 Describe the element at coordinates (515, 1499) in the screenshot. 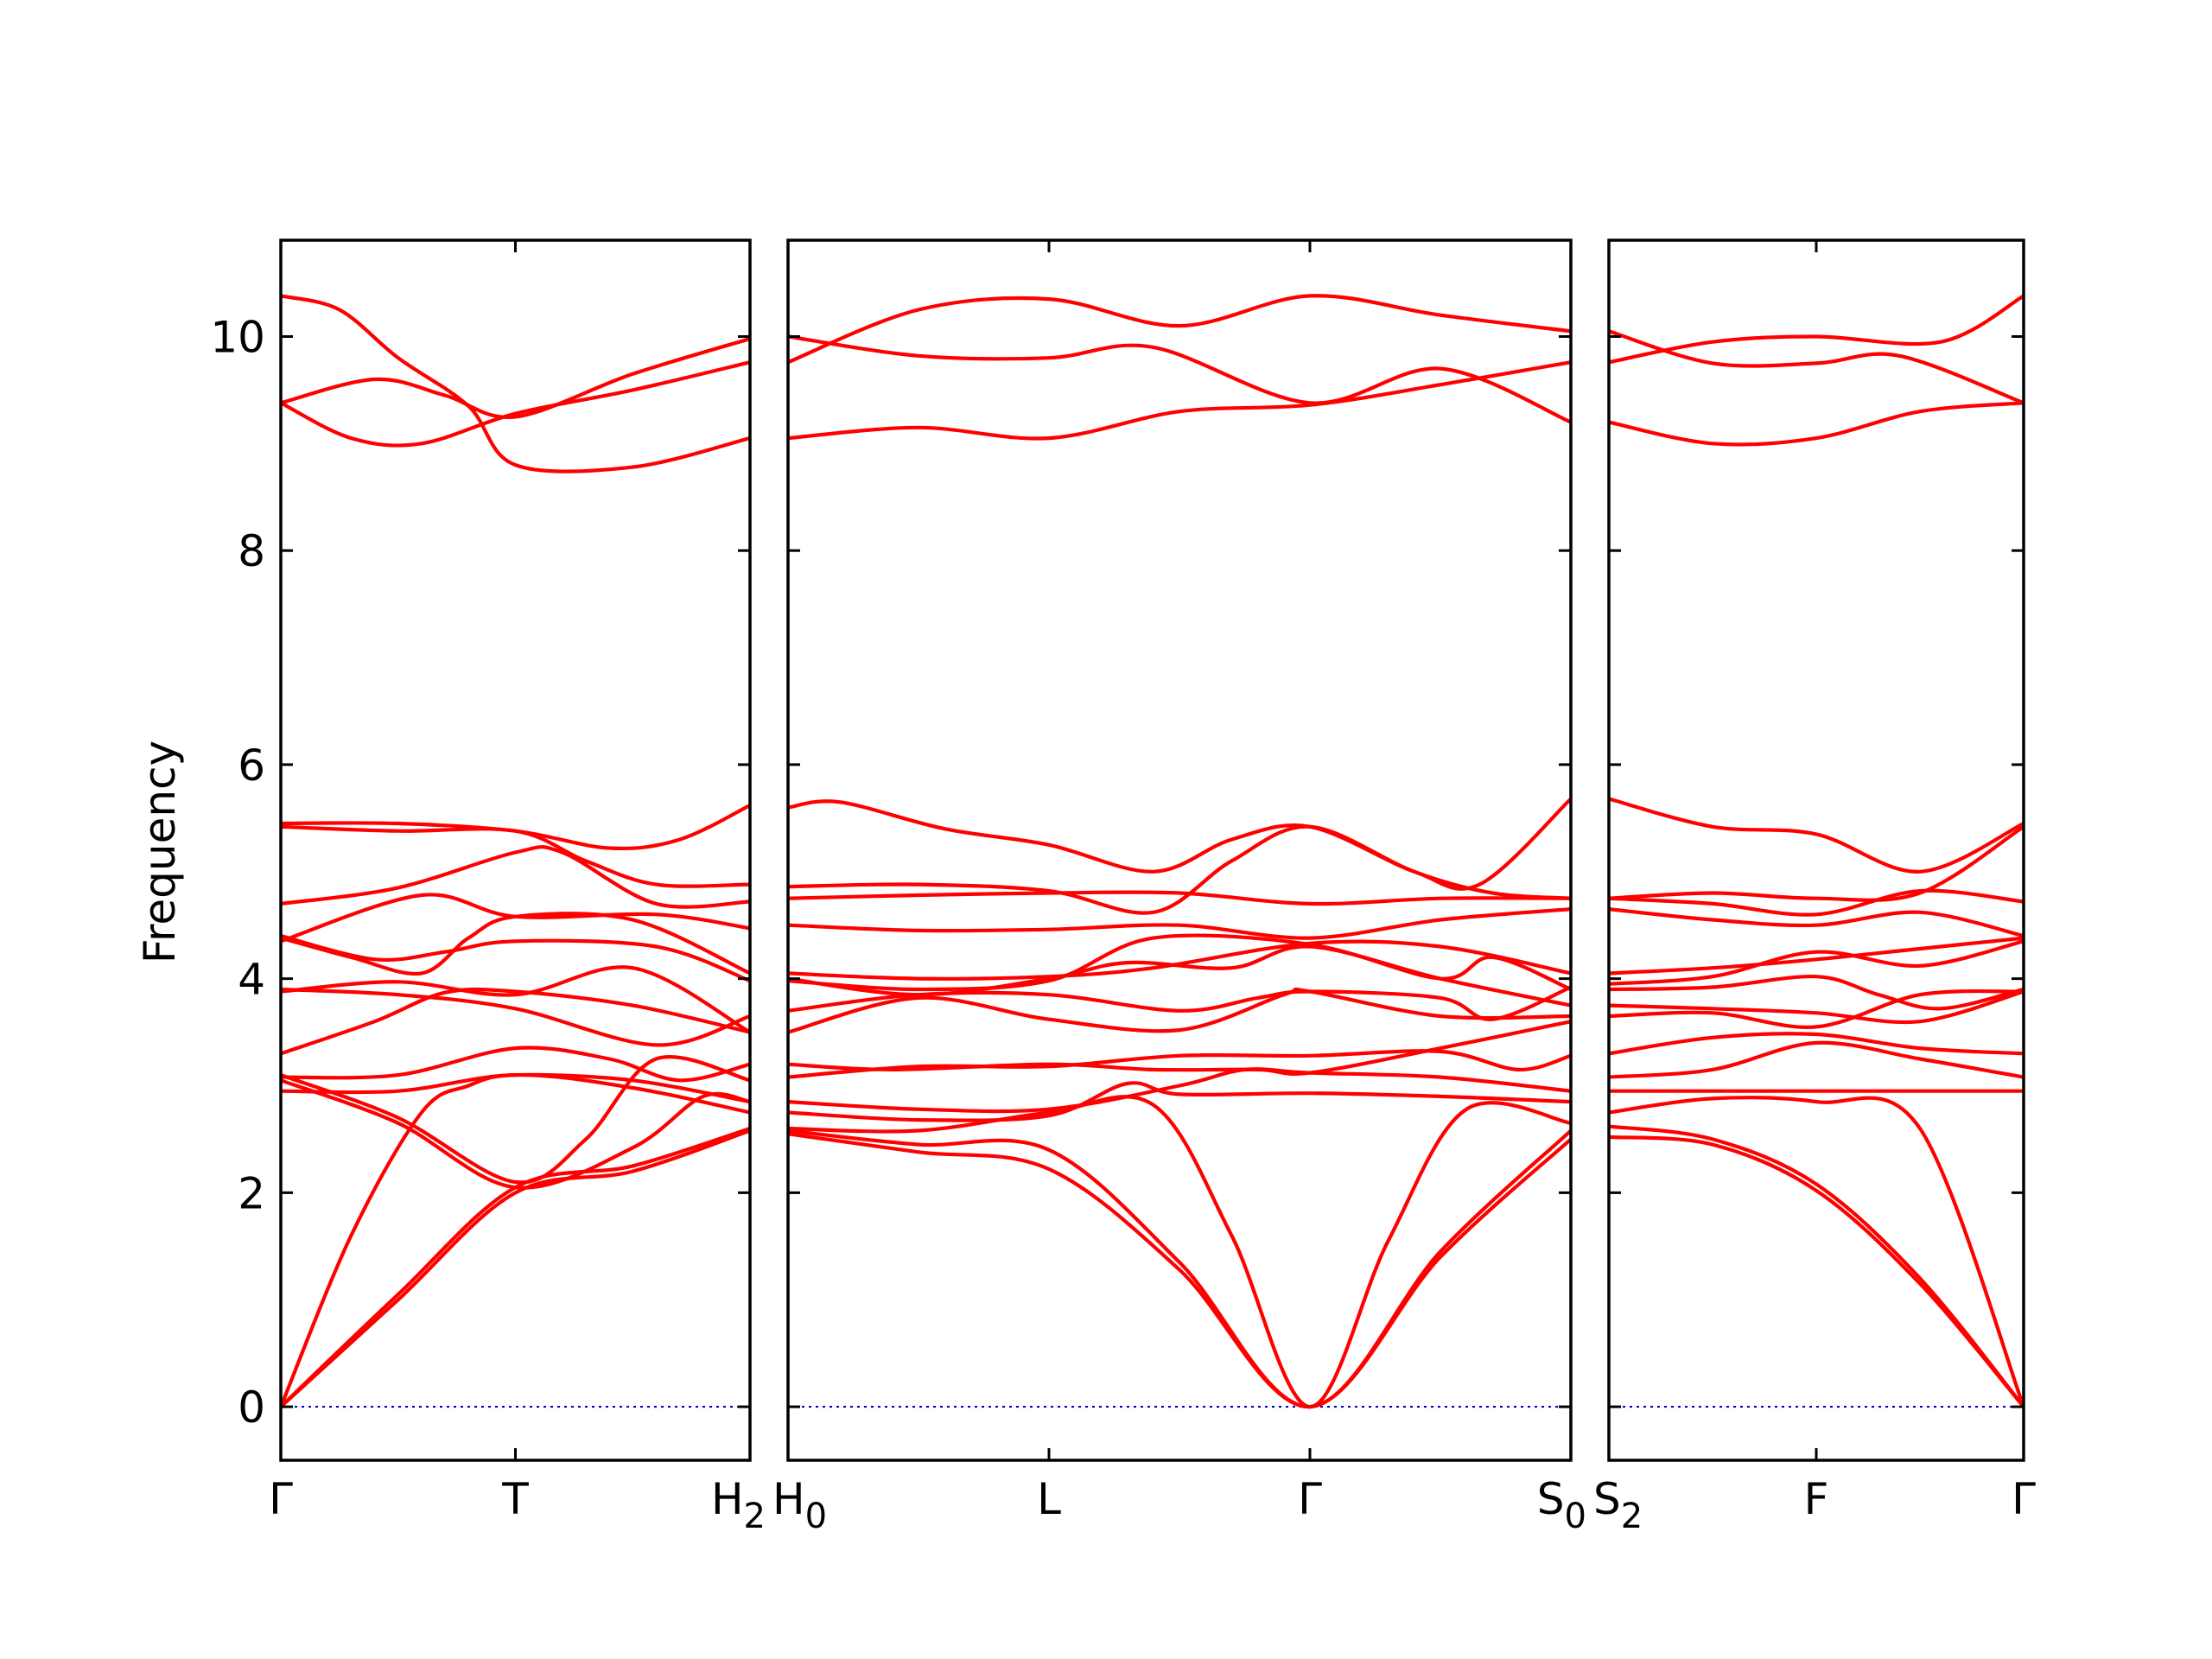

I see `x-tick-label: T` at that location.